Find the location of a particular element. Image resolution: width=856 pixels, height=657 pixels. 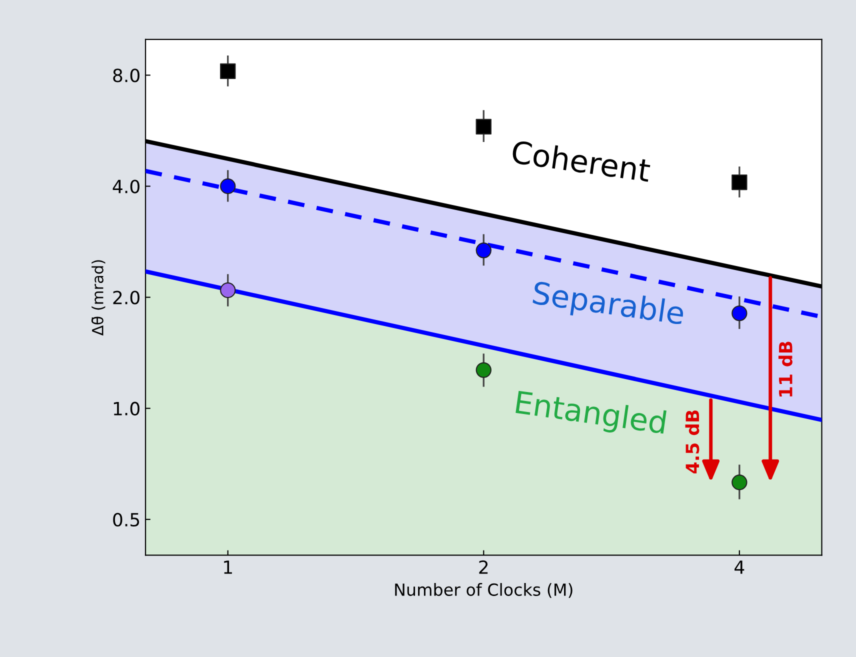

y-tick-label: 0.5 is located at coordinates (126, 519).